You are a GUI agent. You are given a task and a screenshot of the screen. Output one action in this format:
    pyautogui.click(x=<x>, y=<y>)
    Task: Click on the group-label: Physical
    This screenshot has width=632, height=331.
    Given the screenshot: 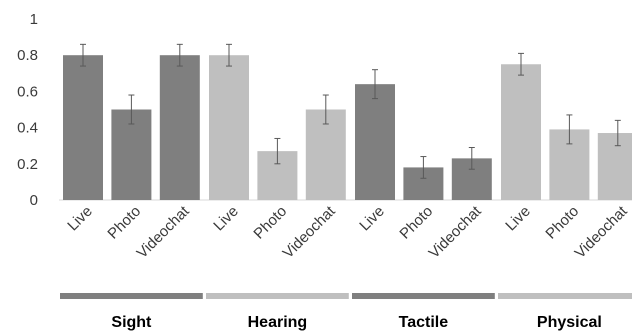 What is the action you would take?
    pyautogui.click(x=569, y=322)
    